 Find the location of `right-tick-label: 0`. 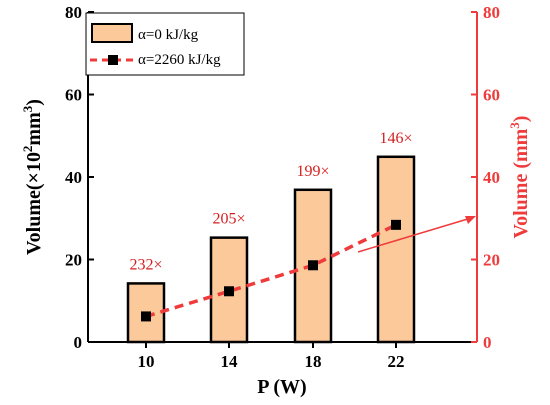

right-tick-label: 0 is located at coordinates (487, 342).